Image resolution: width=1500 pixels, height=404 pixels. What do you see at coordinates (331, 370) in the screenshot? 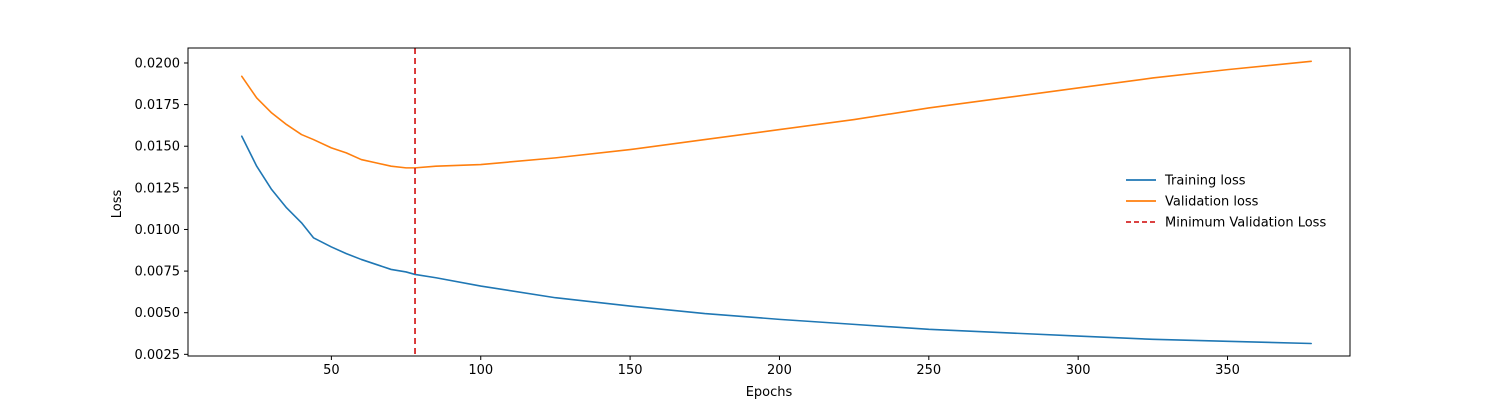
I see `x-tick-label: 50` at bounding box center [331, 370].